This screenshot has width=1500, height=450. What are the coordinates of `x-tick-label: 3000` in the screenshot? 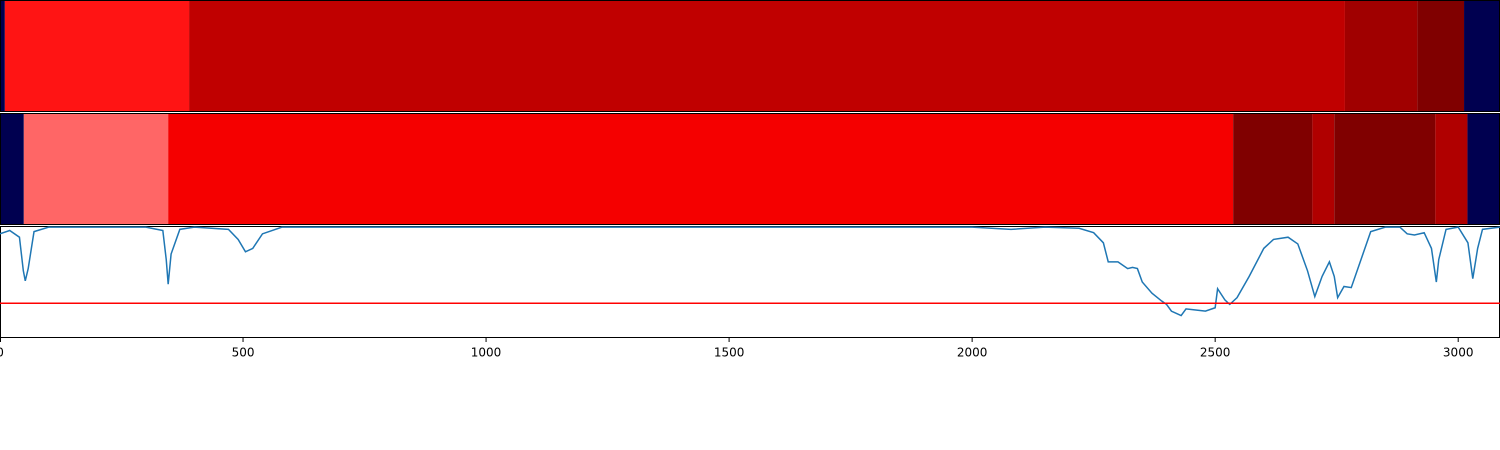 It's located at (1458, 353).